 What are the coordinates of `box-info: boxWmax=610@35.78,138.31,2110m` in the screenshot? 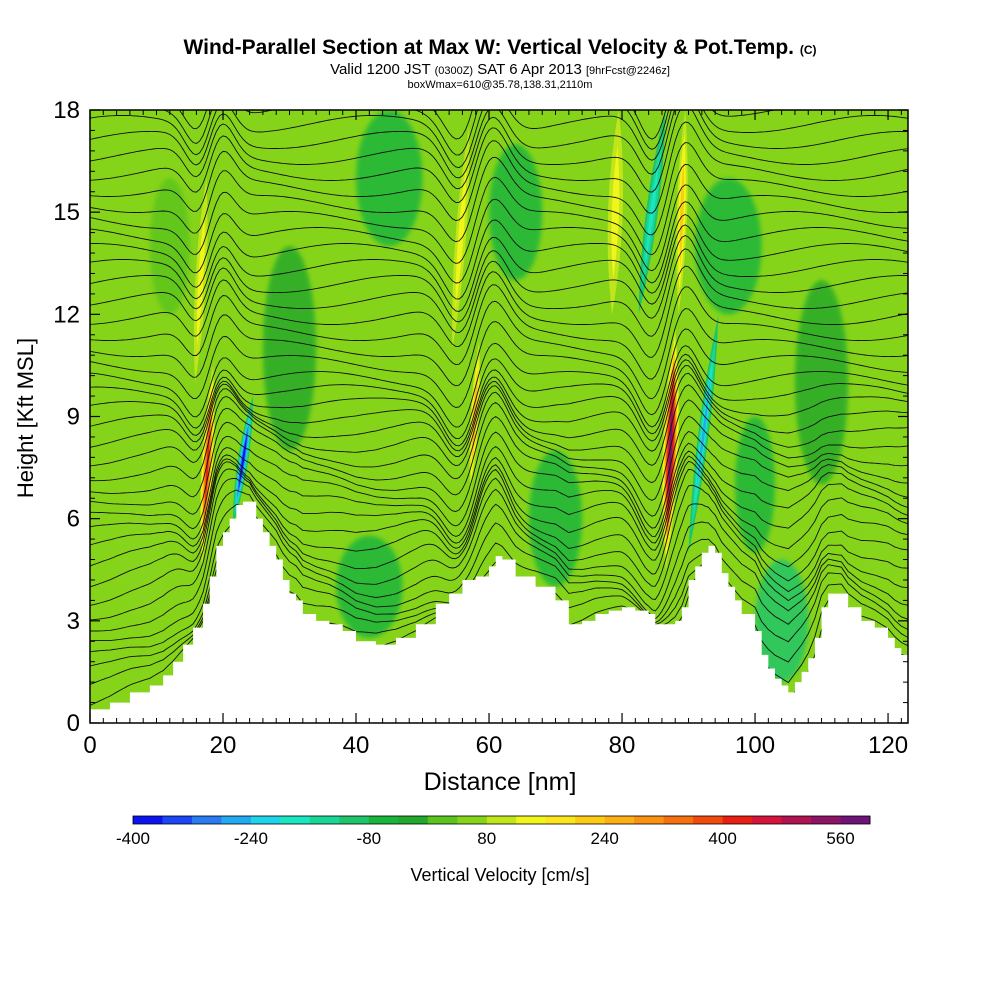 It's located at (500, 85).